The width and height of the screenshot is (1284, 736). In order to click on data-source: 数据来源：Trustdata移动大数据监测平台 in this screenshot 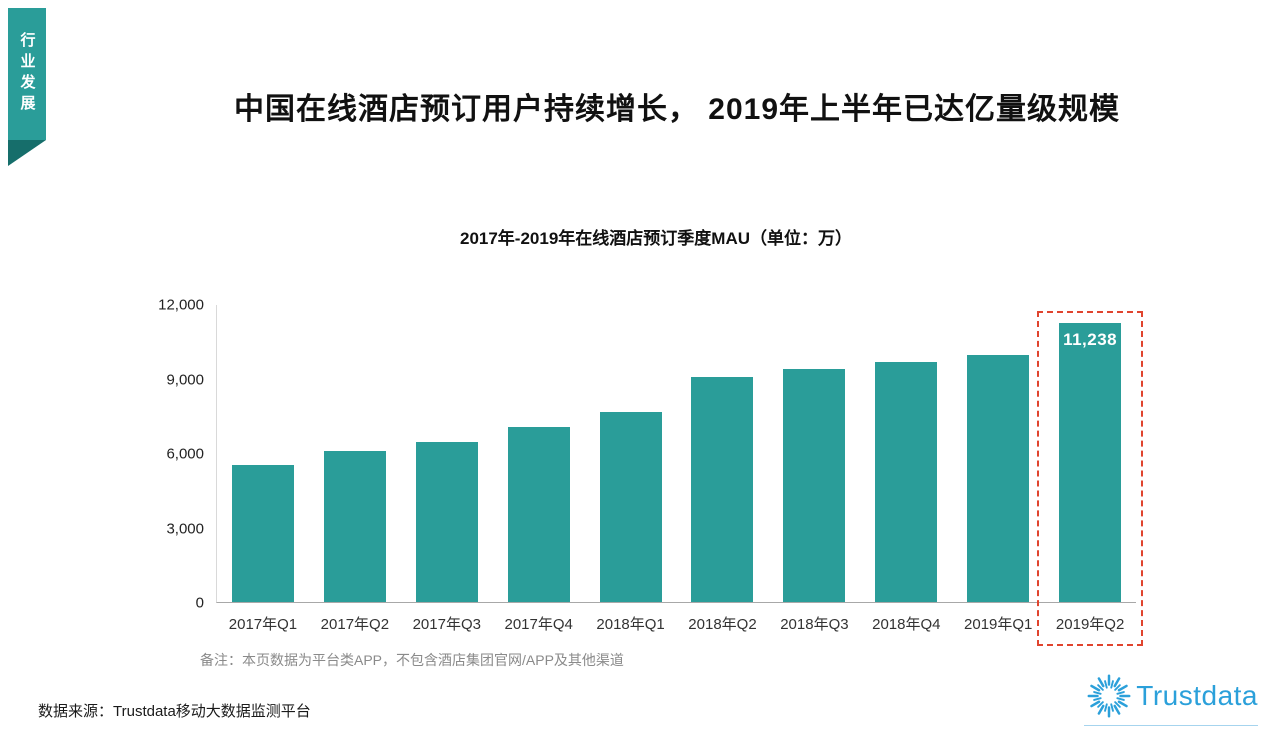, I will do `click(174, 711)`.